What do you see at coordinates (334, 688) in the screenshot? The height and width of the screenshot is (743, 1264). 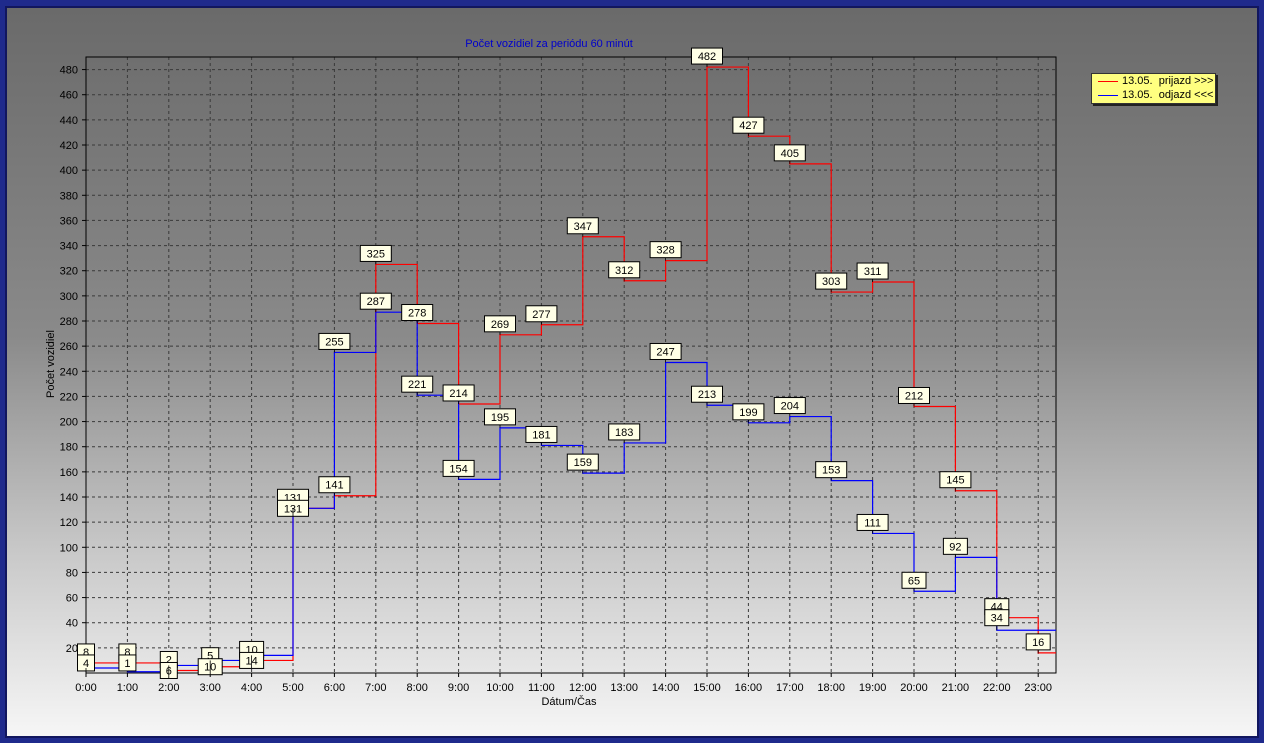 I see `x-tick-label: 6:00` at bounding box center [334, 688].